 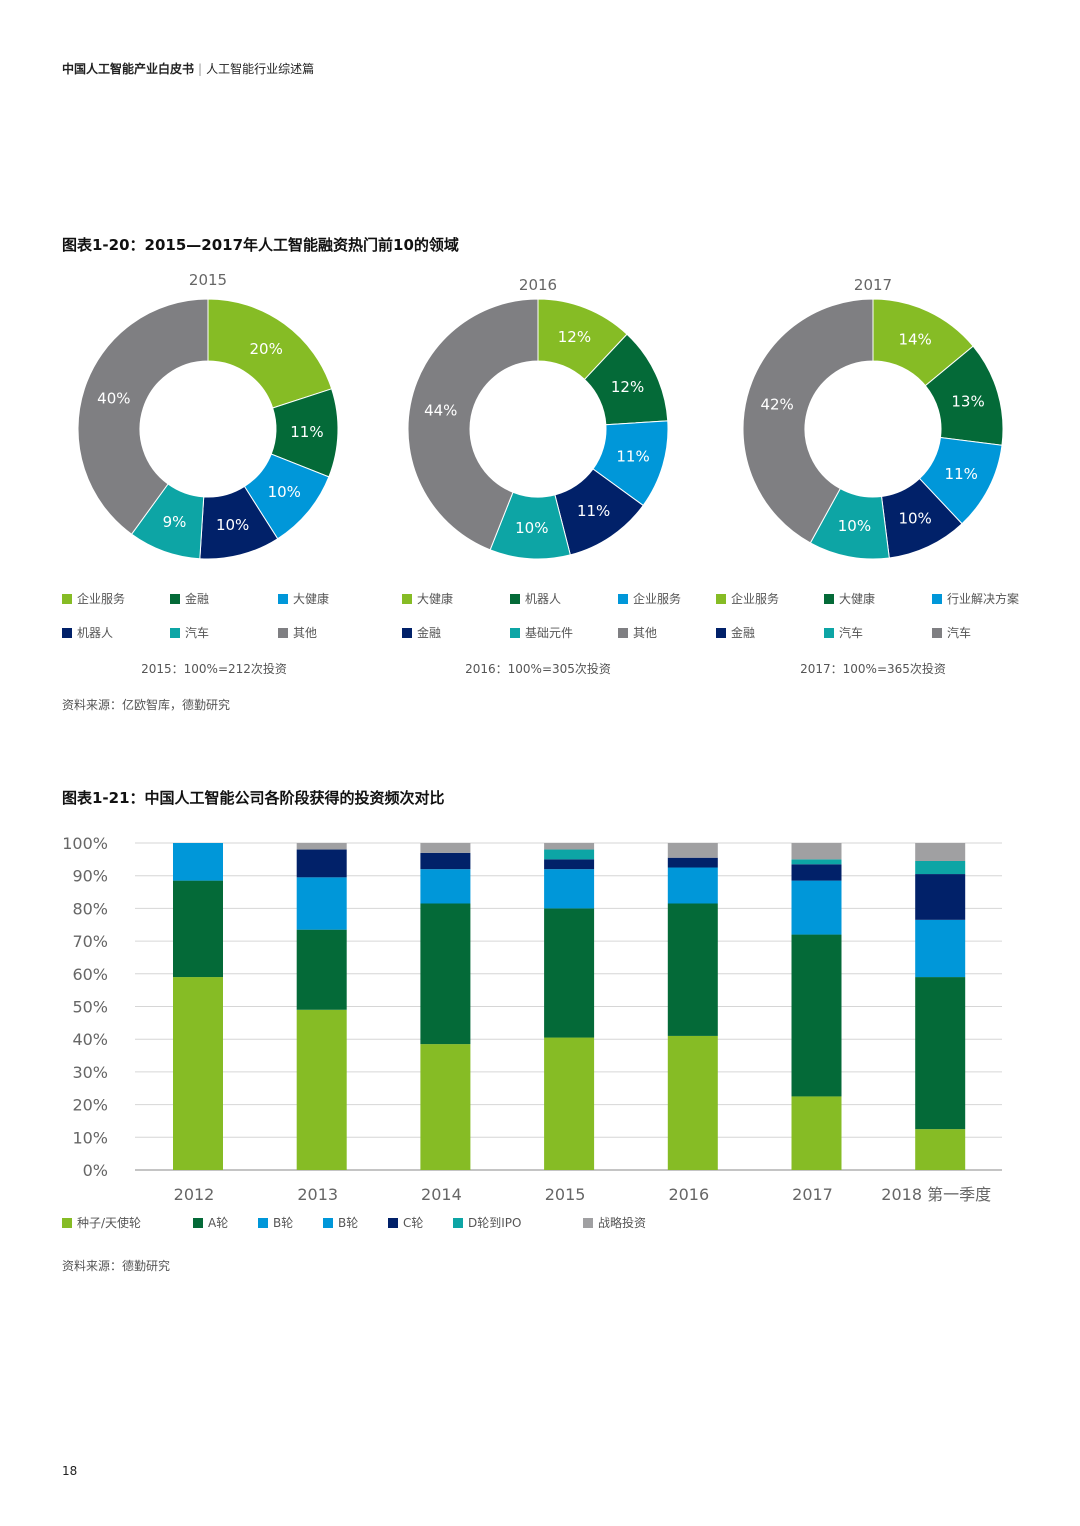 I want to click on legend-item: 基础元件, so click(x=564, y=632).